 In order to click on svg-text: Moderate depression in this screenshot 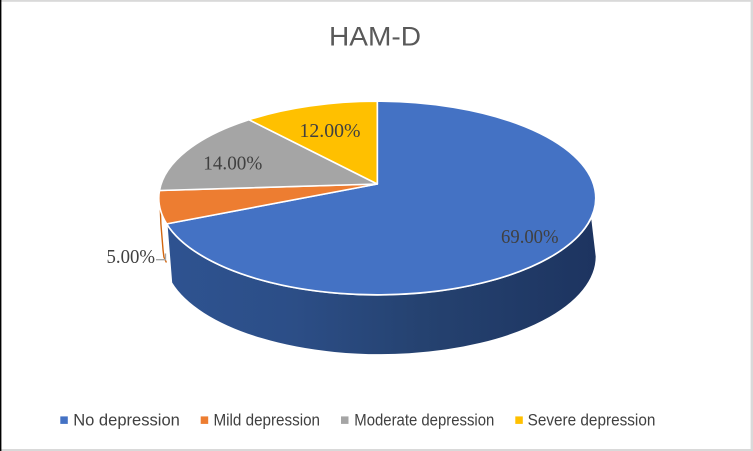, I will do `click(424, 420)`.